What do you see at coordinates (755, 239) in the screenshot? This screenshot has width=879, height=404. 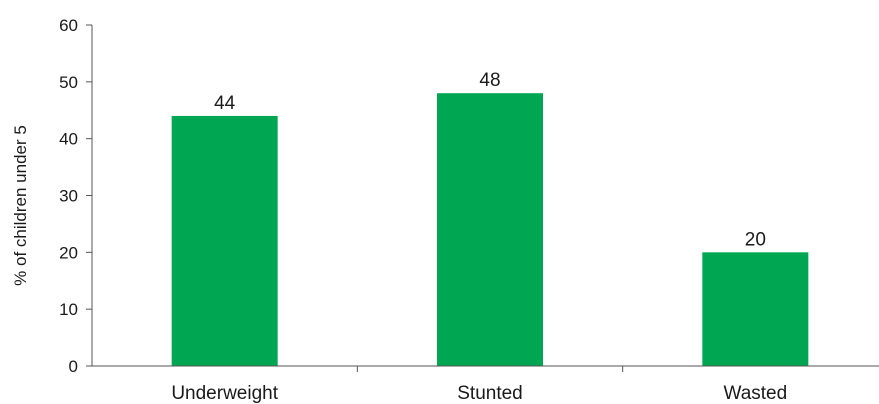 I see `data-label: 20` at bounding box center [755, 239].